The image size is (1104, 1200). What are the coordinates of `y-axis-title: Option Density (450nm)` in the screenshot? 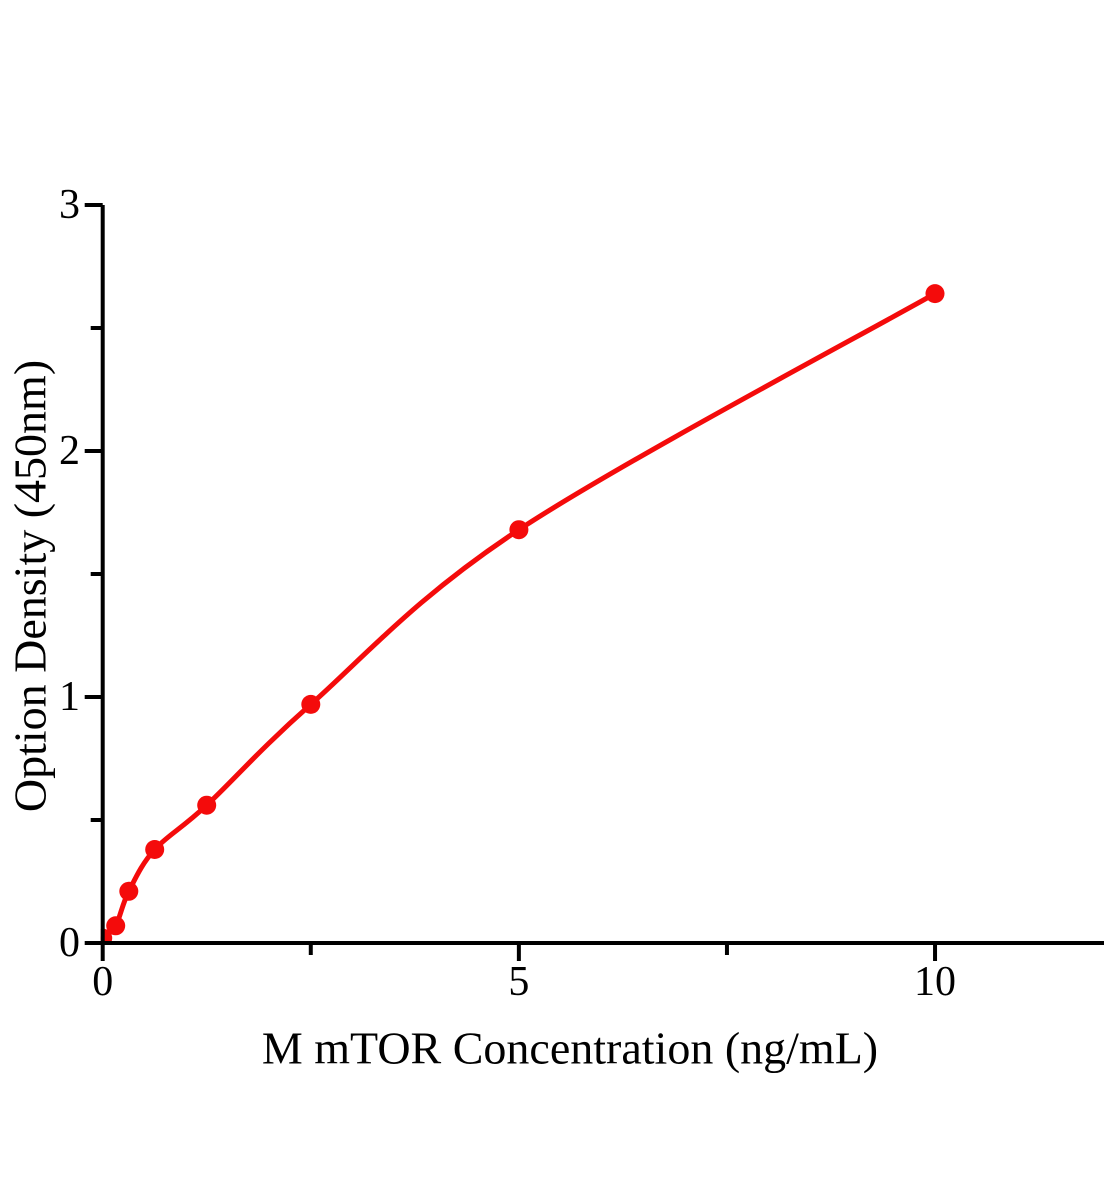 It's located at (30, 586).